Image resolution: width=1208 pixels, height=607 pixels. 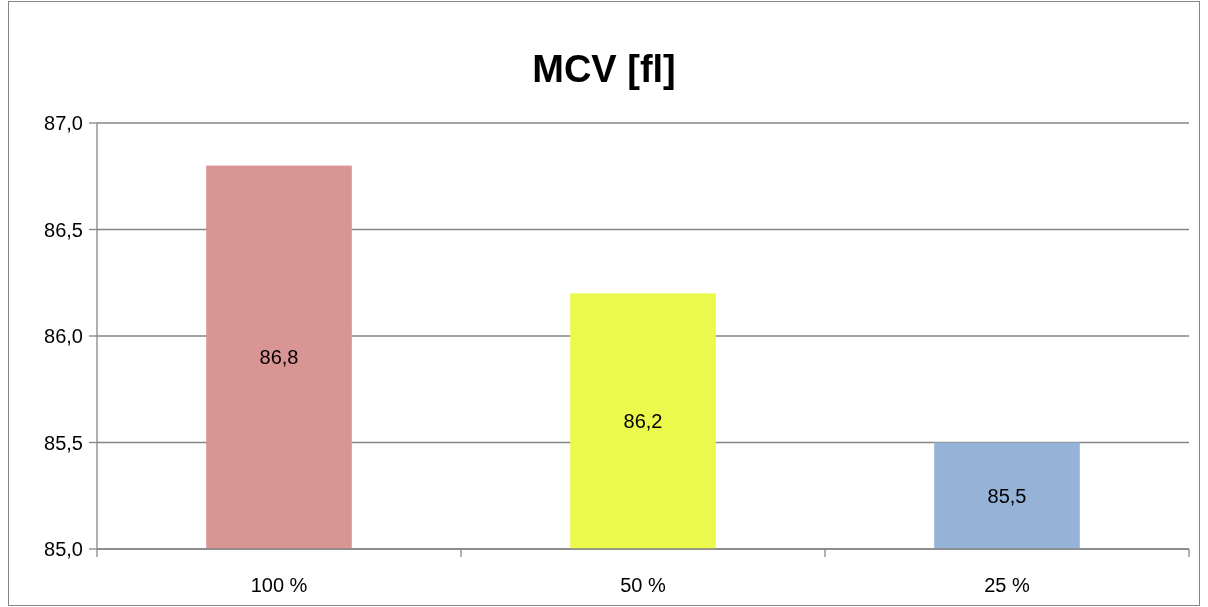 What do you see at coordinates (279, 357) in the screenshot?
I see `data-label: 86,8` at bounding box center [279, 357].